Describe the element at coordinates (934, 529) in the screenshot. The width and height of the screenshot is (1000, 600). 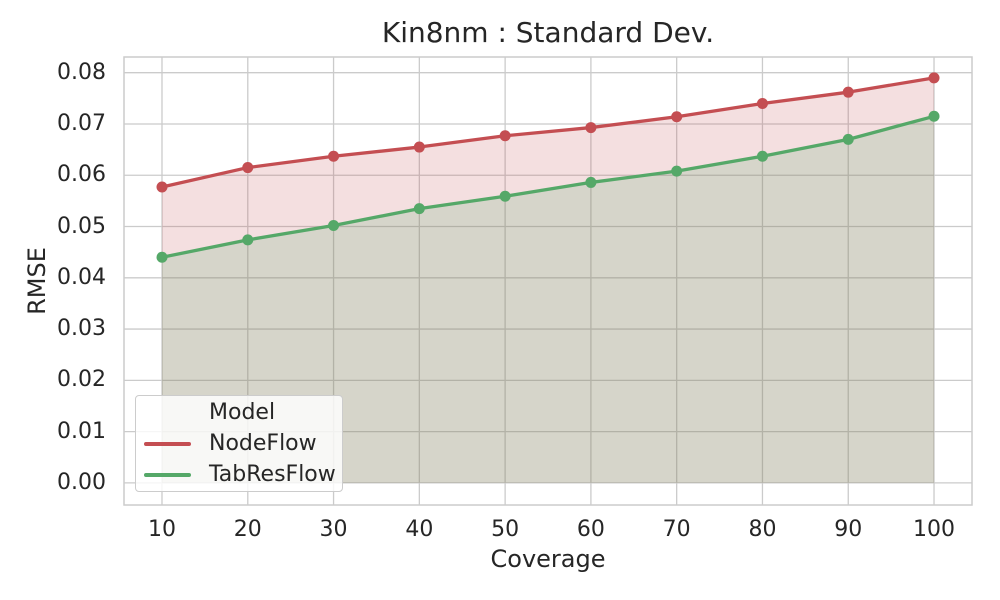
I see `x-tick-label: 100` at that location.